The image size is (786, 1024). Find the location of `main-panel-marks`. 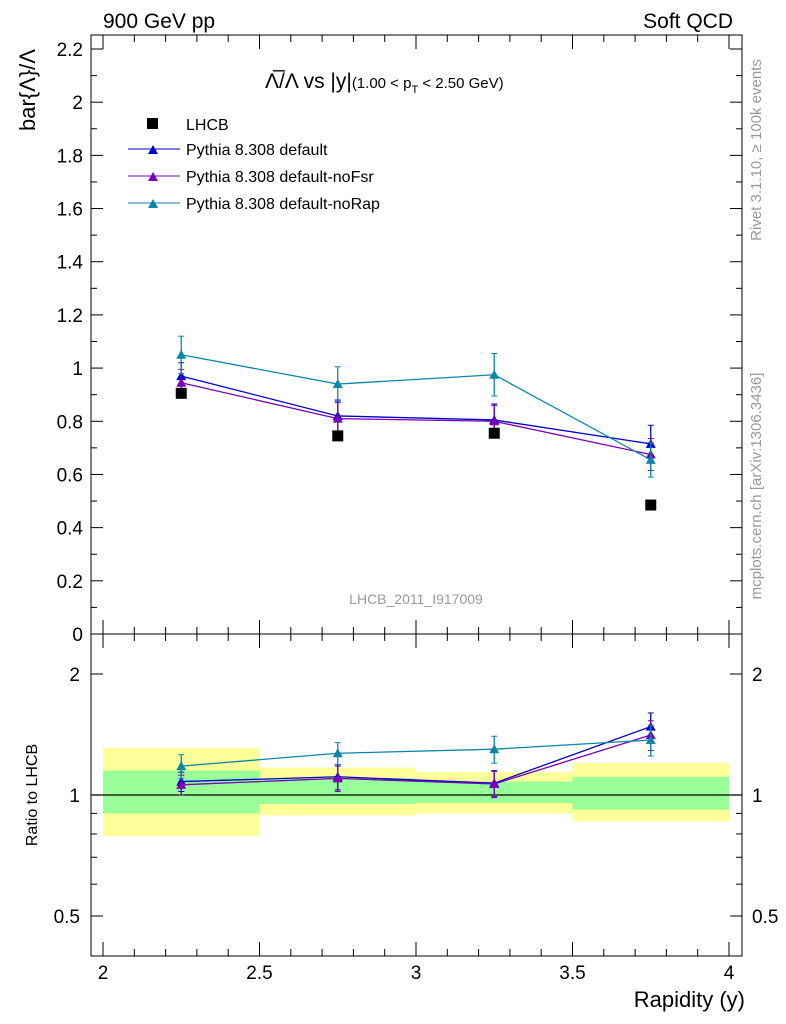

main-panel-marks is located at coordinates (416, 423).